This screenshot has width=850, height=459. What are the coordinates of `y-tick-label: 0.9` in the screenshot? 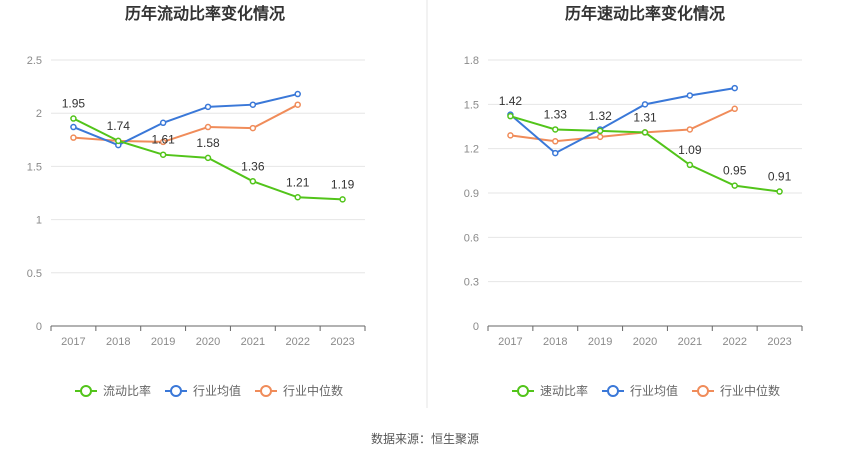 It's located at (471, 194).